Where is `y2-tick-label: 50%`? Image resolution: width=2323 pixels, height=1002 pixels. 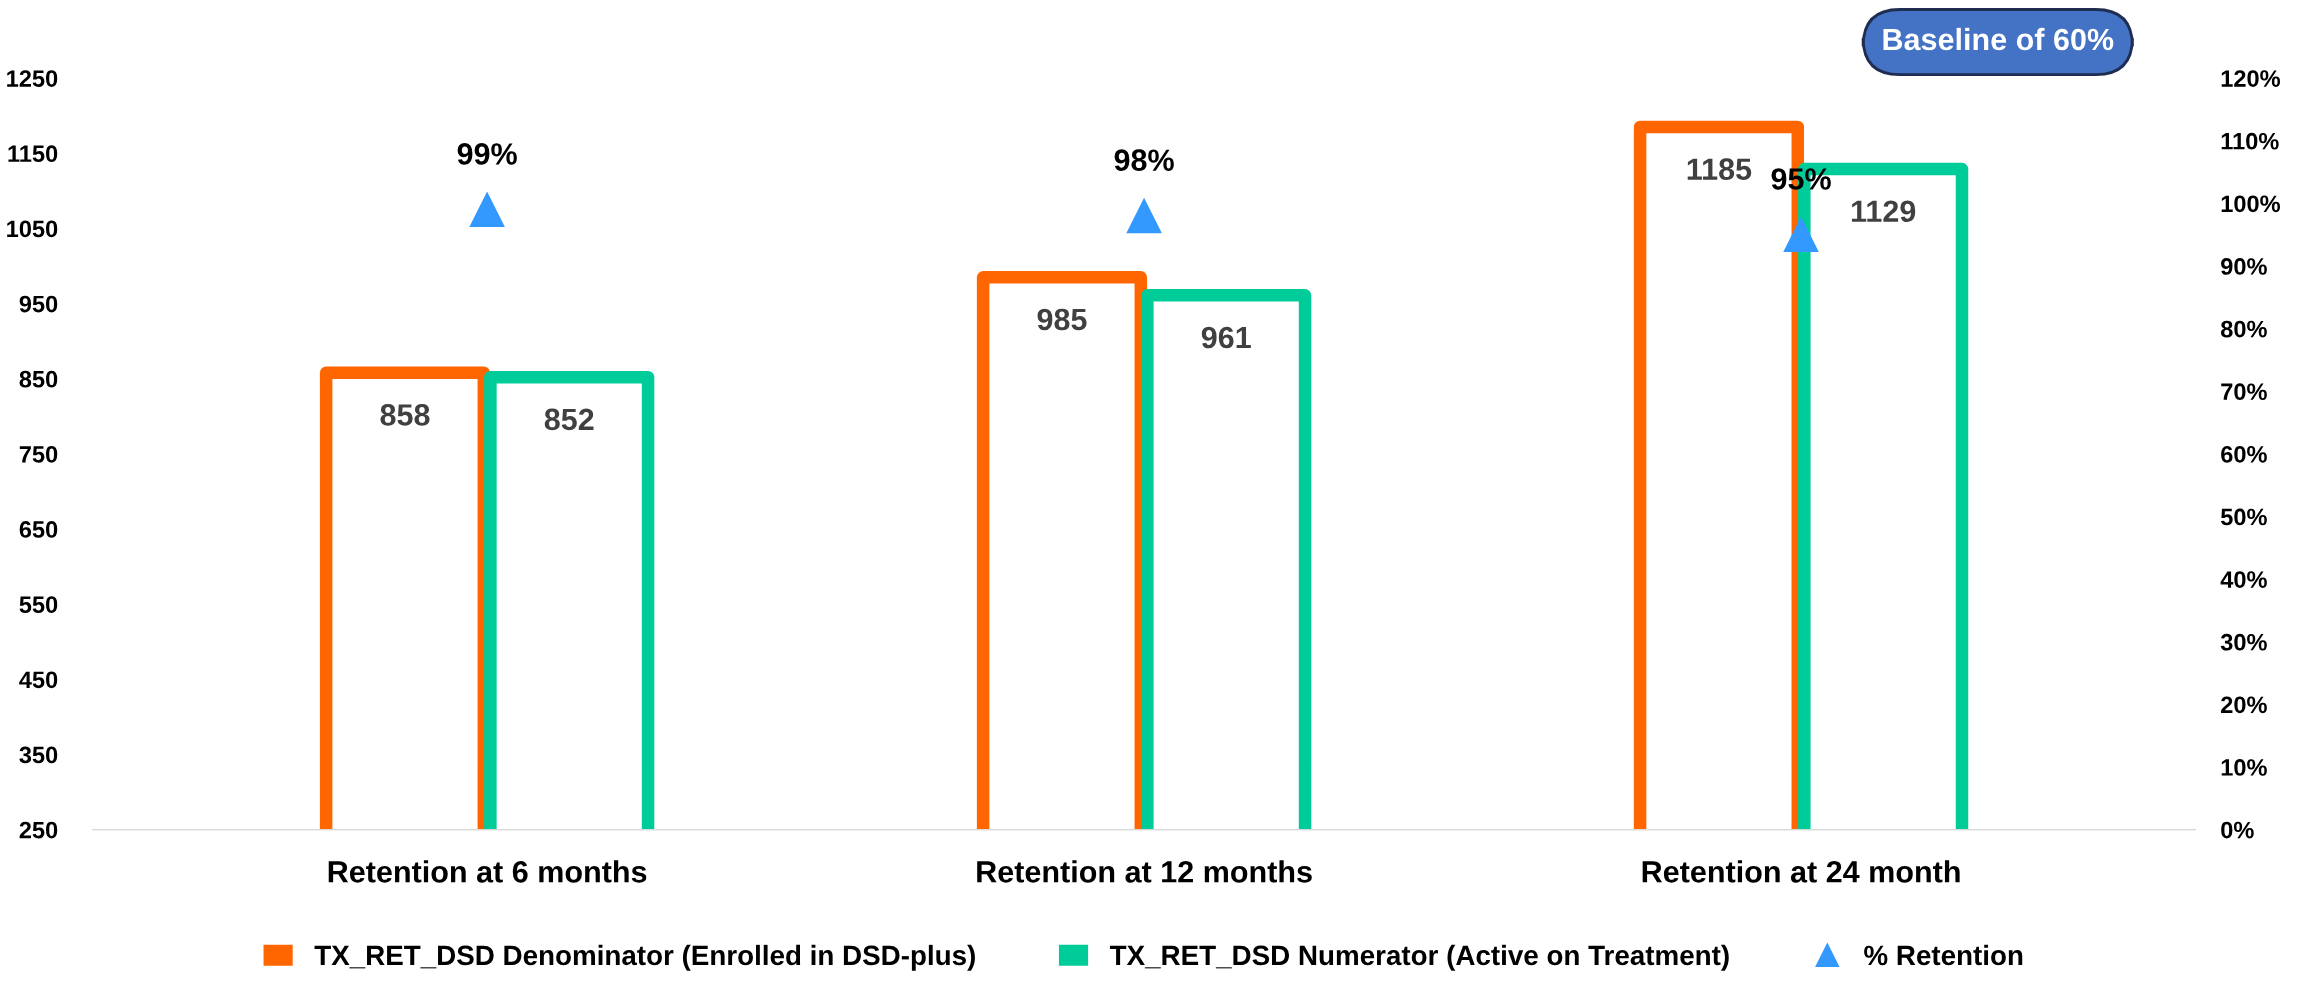
y2-tick-label: 50% is located at coordinates (2243, 517).